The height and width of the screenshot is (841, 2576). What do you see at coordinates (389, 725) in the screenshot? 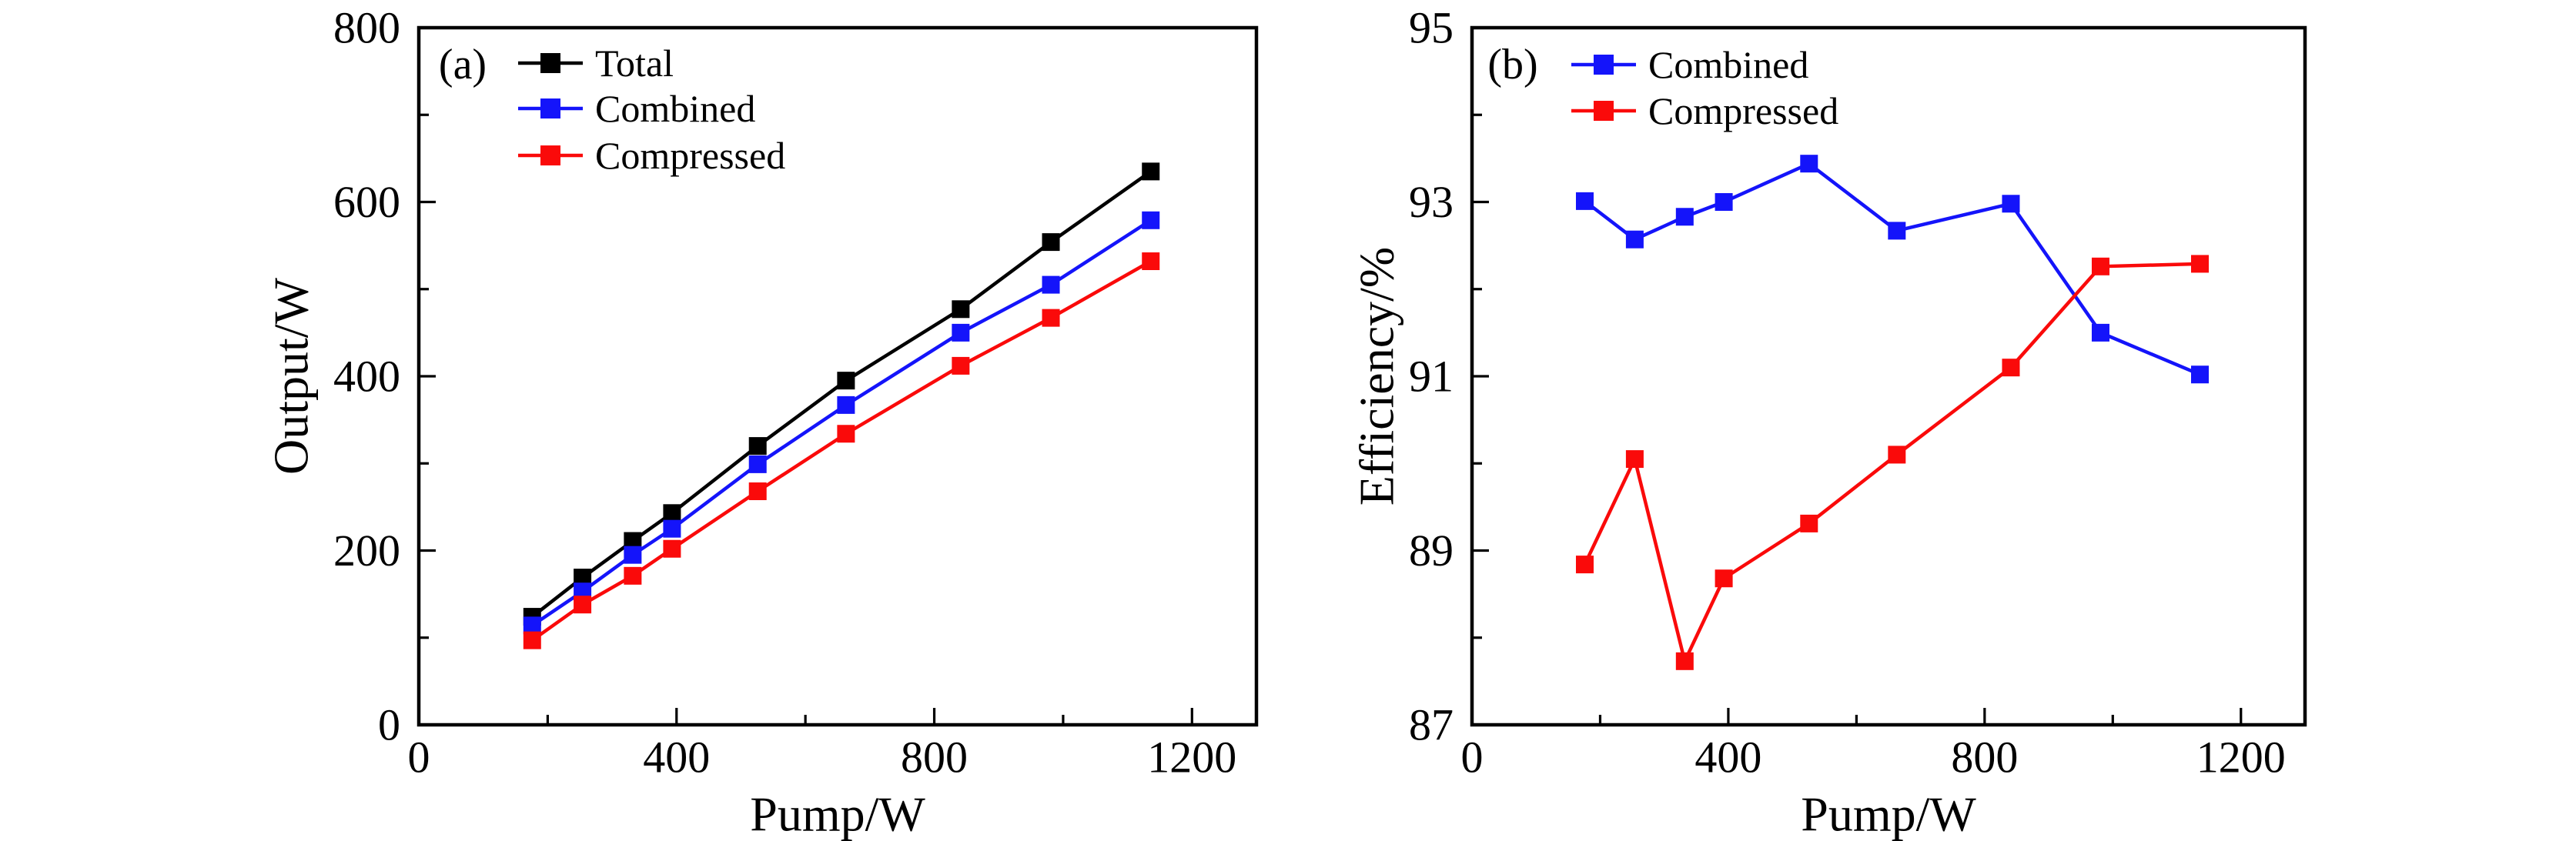
I see `y-tick-label: 0` at bounding box center [389, 725].